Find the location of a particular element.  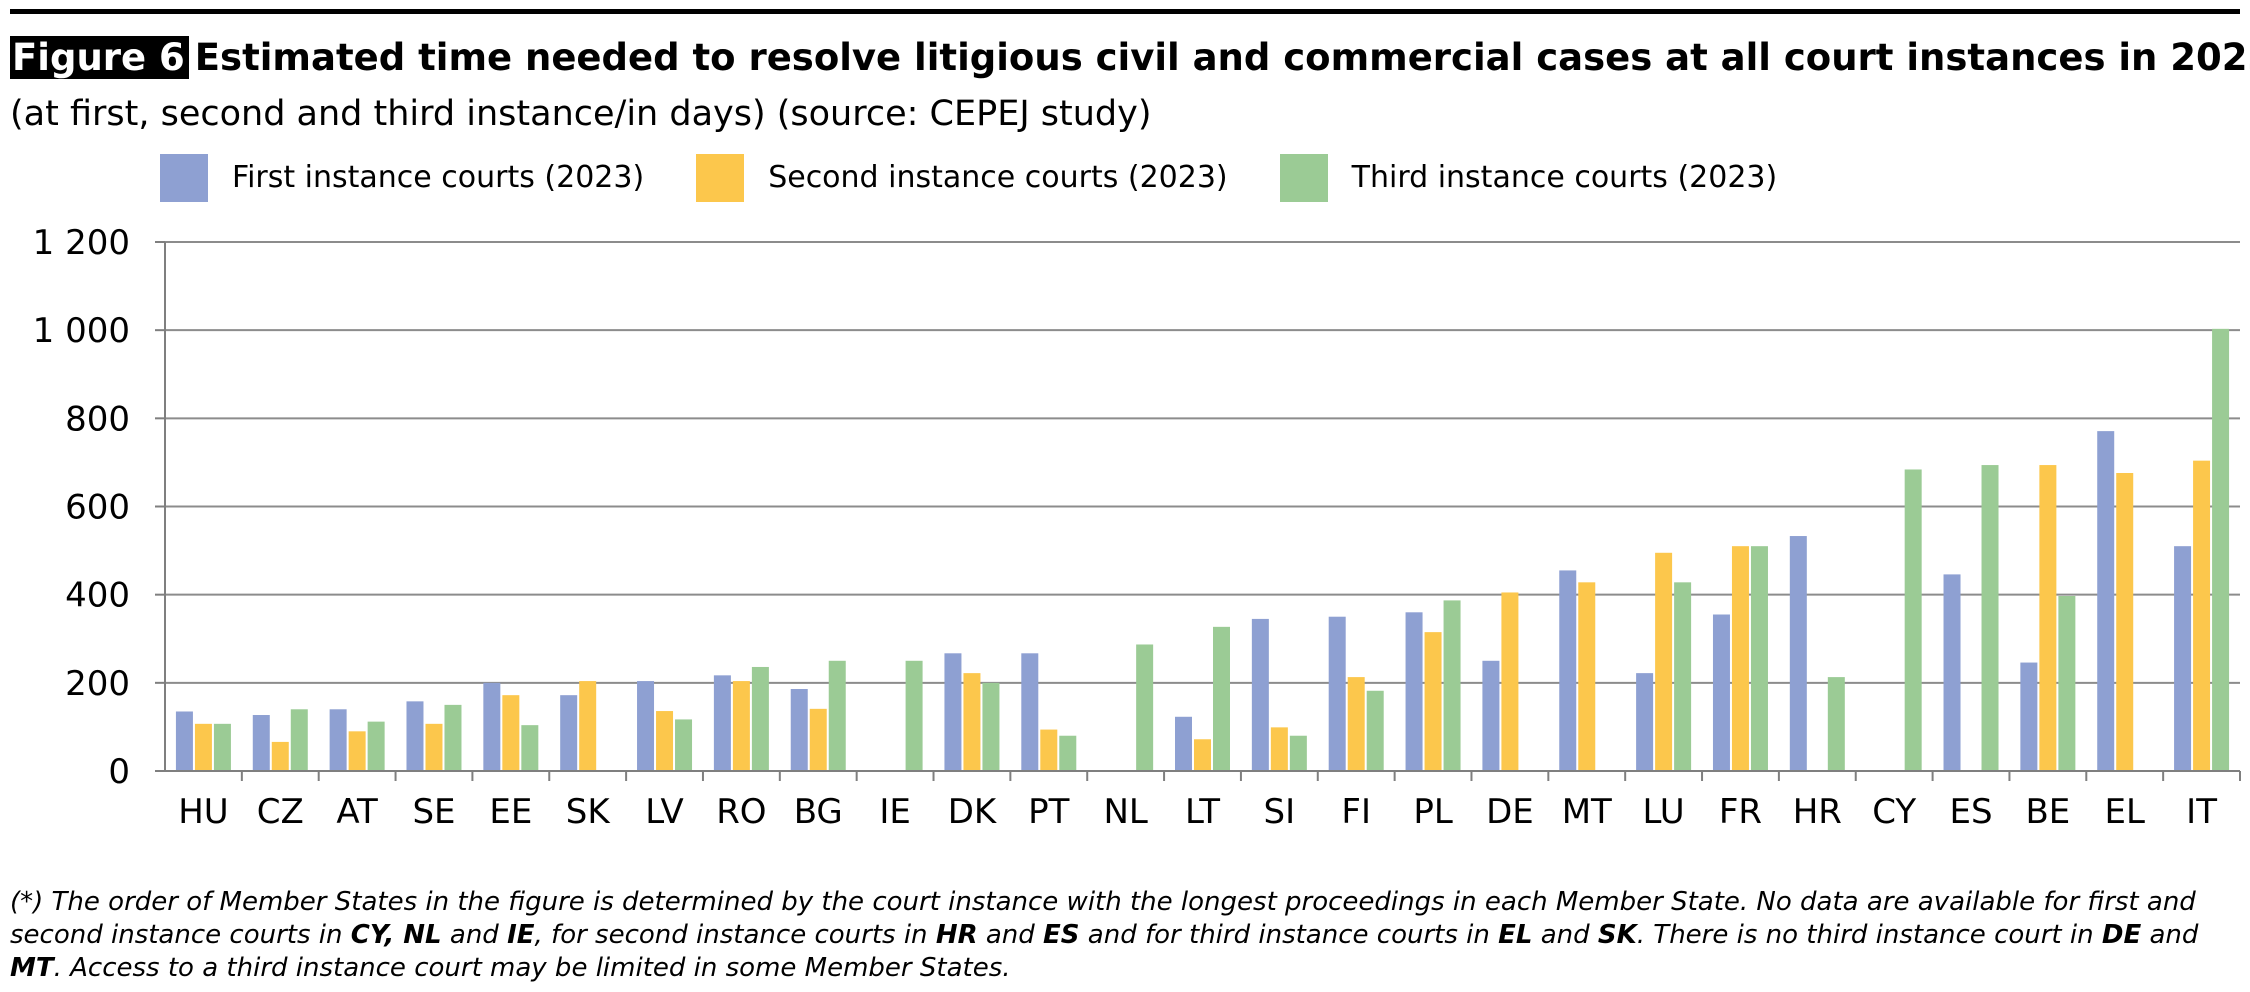

bar-el-s1 is located at coordinates (2106, 601).